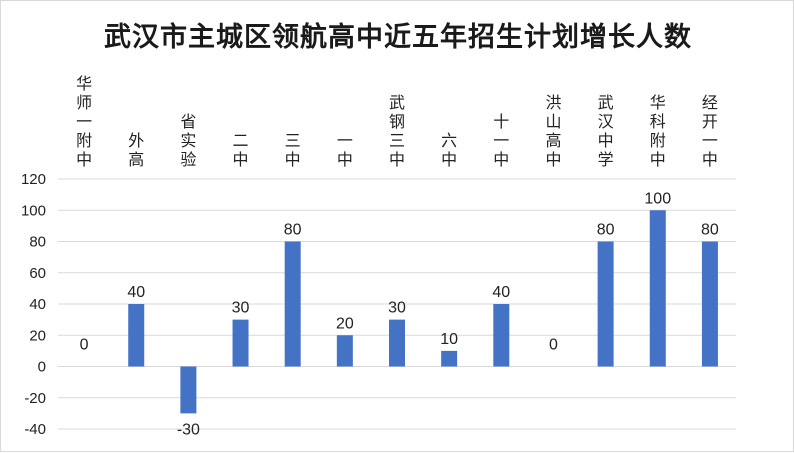 Image resolution: width=794 pixels, height=453 pixels. What do you see at coordinates (84, 122) in the screenshot?
I see `category-label: 华师一附中` at bounding box center [84, 122].